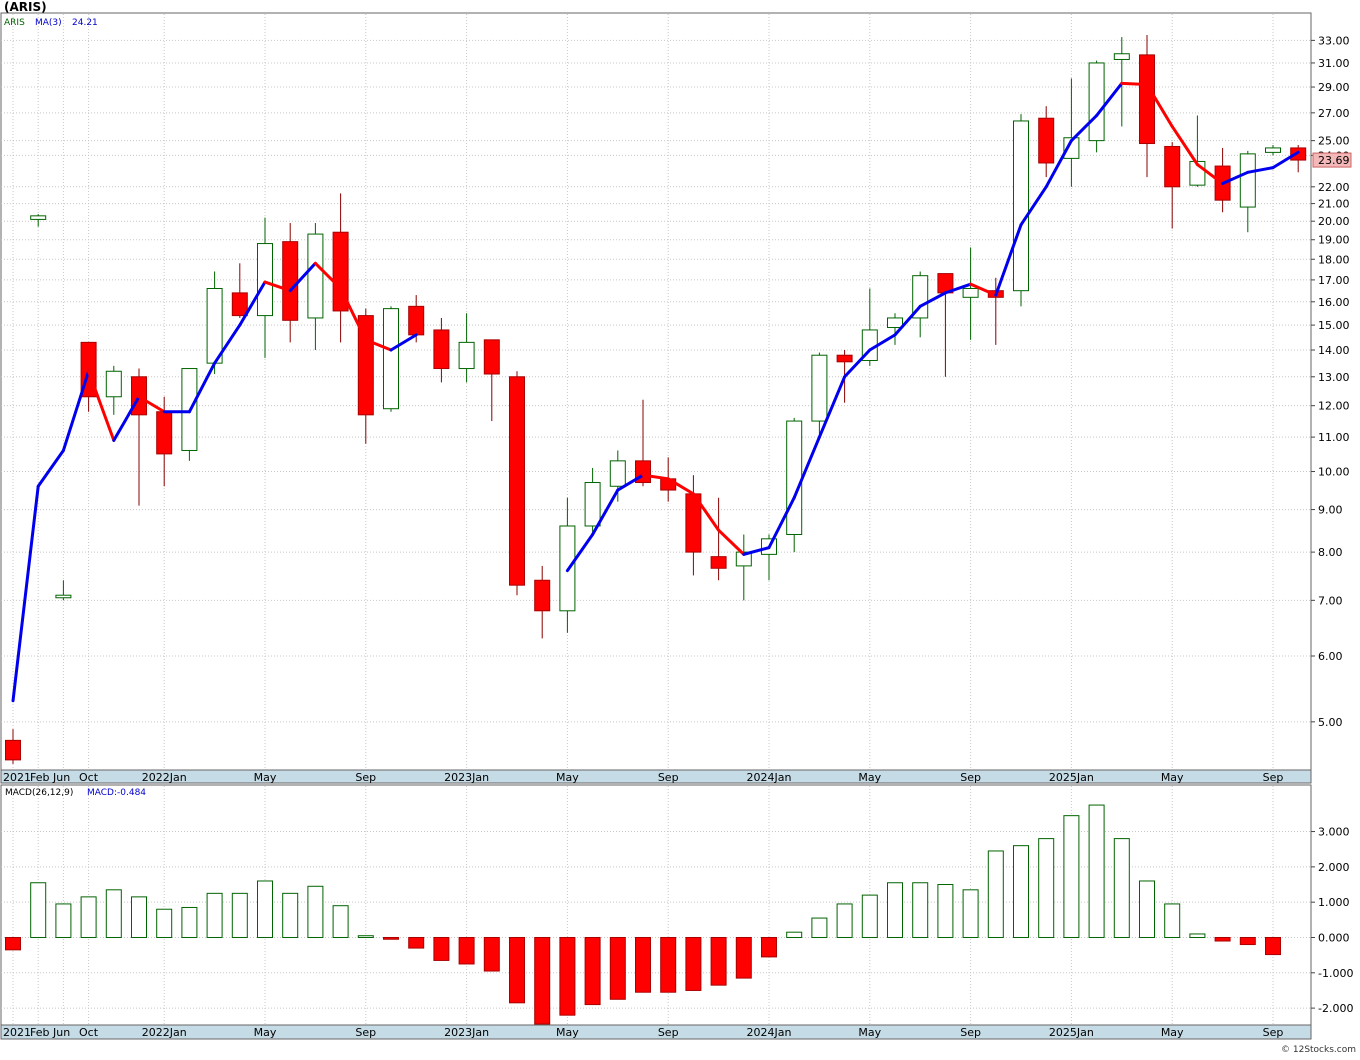 The height and width of the screenshot is (1060, 1360). What do you see at coordinates (1334, 87) in the screenshot?
I see `price-y-tick-label: 29.00` at bounding box center [1334, 87].